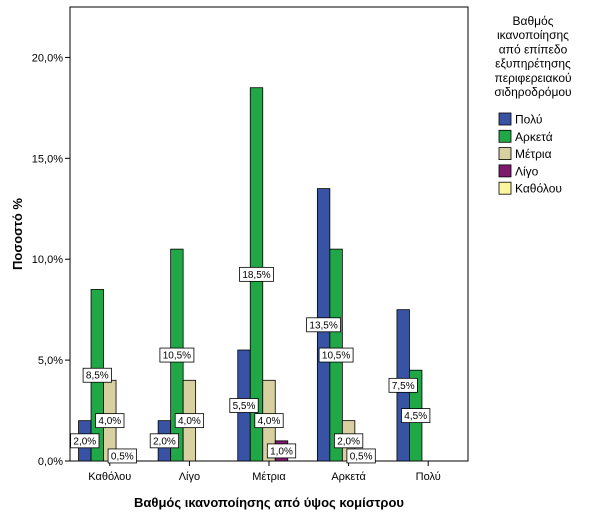 The image size is (596, 525). What do you see at coordinates (50, 361) in the screenshot?
I see `y-tick-label: 5,0%` at bounding box center [50, 361].